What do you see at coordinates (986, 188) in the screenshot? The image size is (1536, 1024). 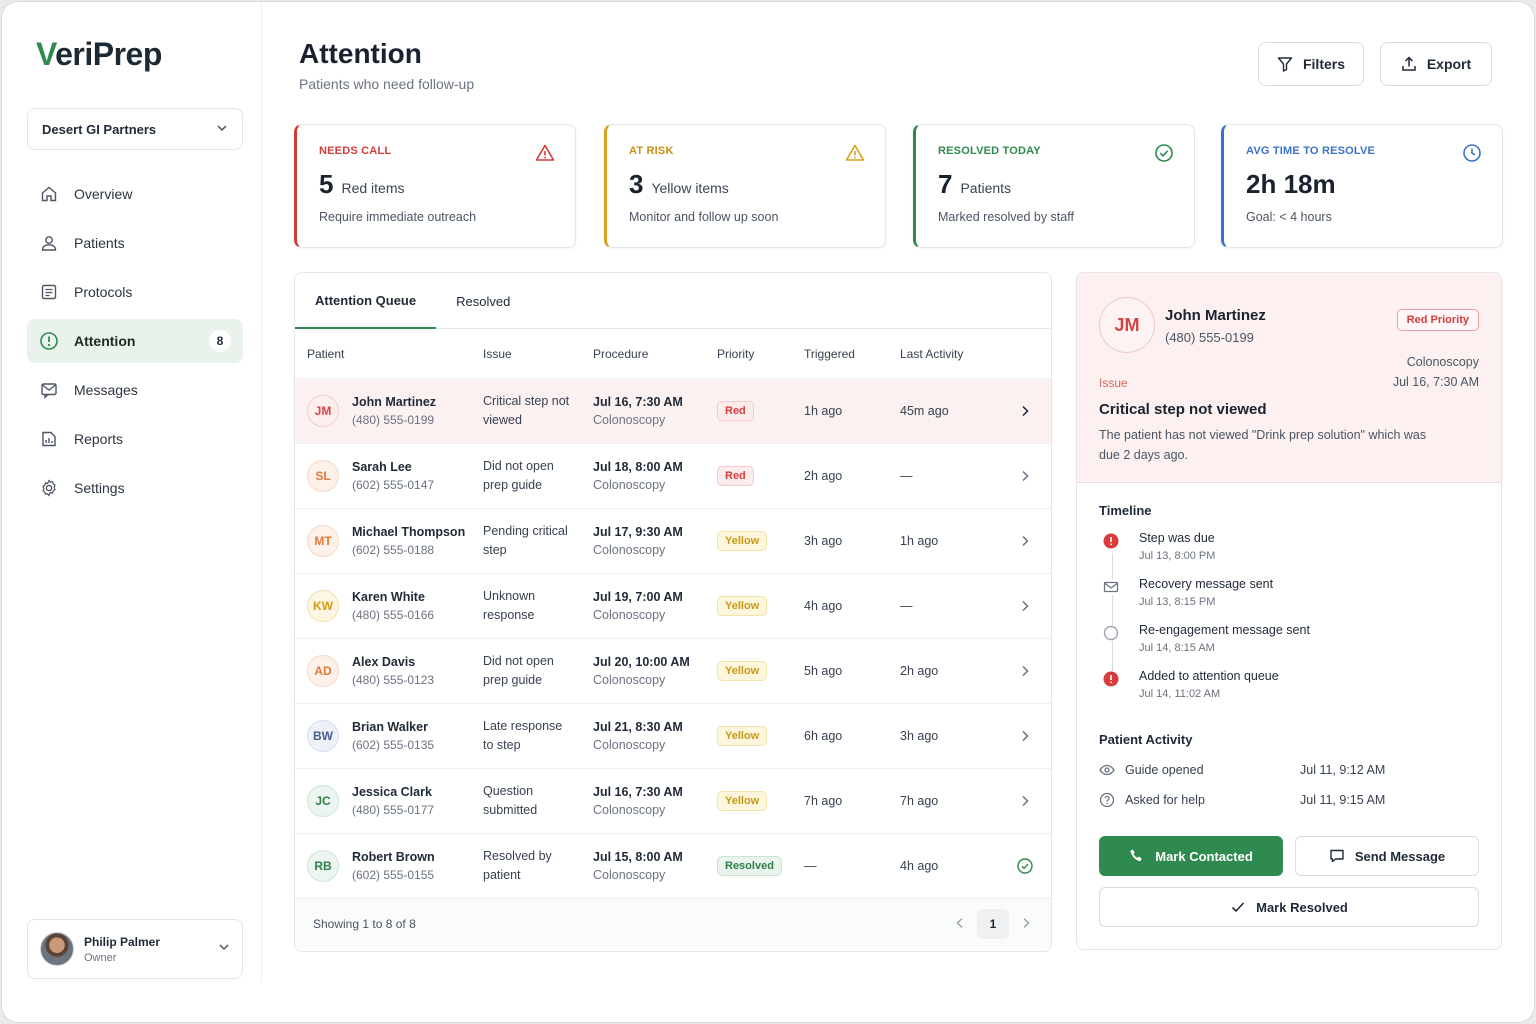 I see `stat-unit: Patients` at bounding box center [986, 188].